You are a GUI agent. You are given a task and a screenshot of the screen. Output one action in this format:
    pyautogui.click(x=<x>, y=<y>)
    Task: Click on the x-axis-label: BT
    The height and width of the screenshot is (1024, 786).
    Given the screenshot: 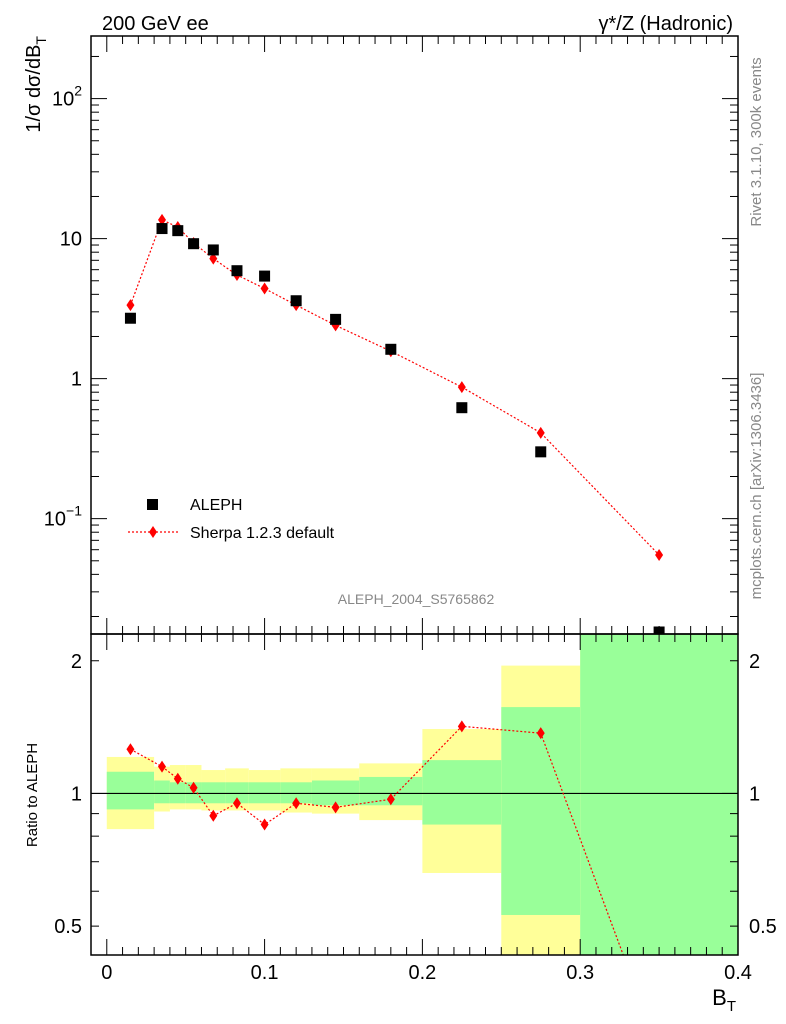 What is the action you would take?
    pyautogui.click(x=724, y=1000)
    